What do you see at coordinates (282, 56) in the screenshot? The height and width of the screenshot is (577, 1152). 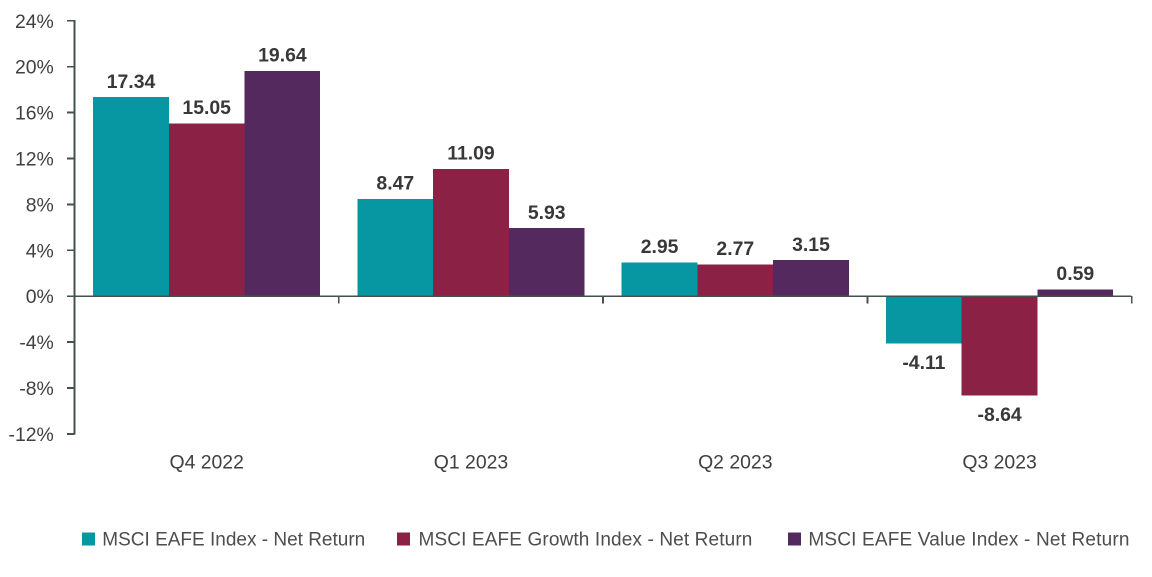 I see `svg-text: 19.64` at bounding box center [282, 56].